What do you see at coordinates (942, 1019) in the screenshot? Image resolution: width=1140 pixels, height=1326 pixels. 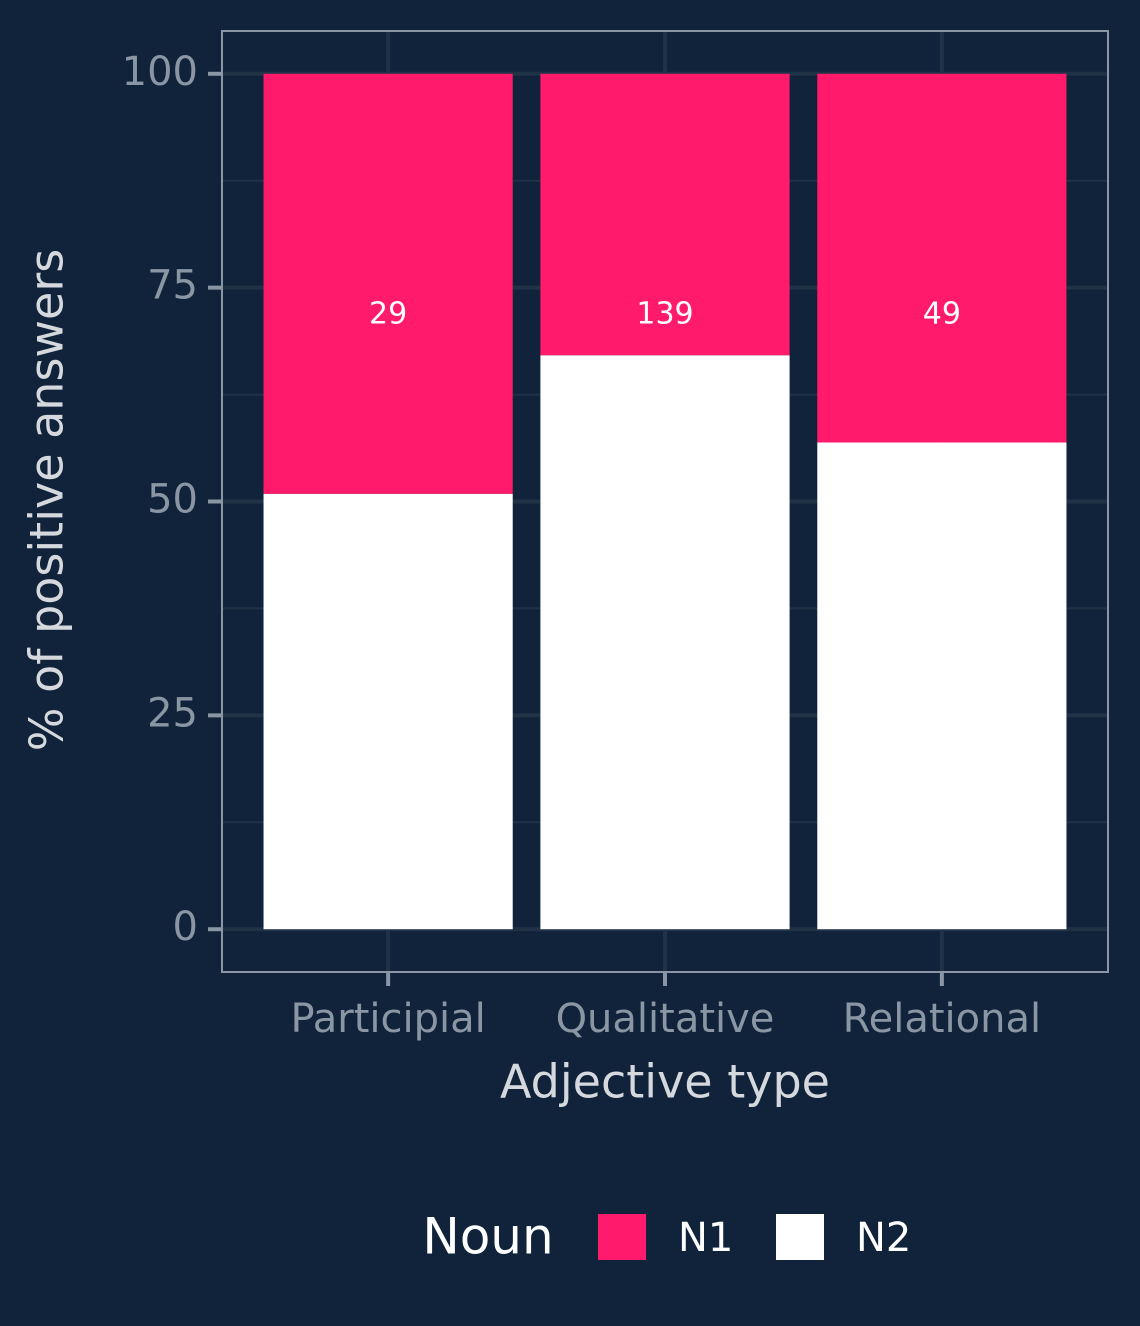 I see `x-tick-label: Relational` at bounding box center [942, 1019].